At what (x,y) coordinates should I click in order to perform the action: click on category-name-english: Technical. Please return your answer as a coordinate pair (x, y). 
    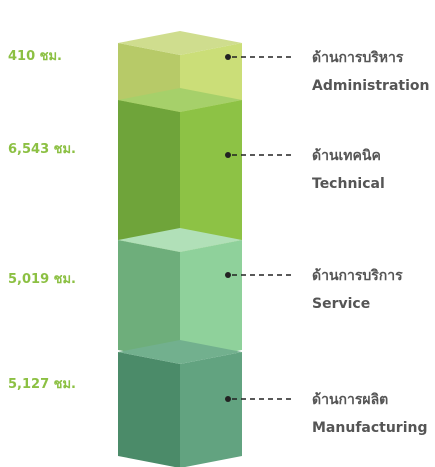
    Looking at the image, I should click on (348, 184).